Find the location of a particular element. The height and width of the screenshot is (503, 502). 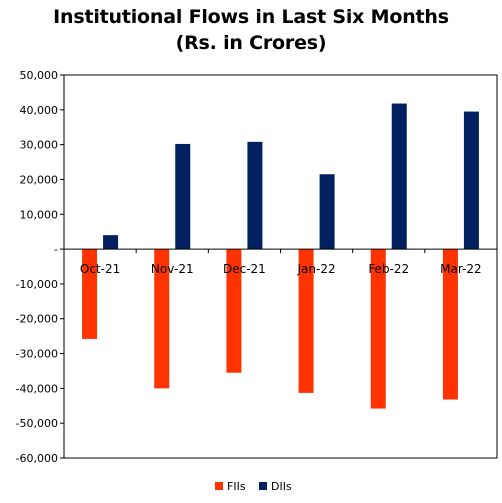

chart-subtitle: (Rs. in Crores) is located at coordinates (251, 43).